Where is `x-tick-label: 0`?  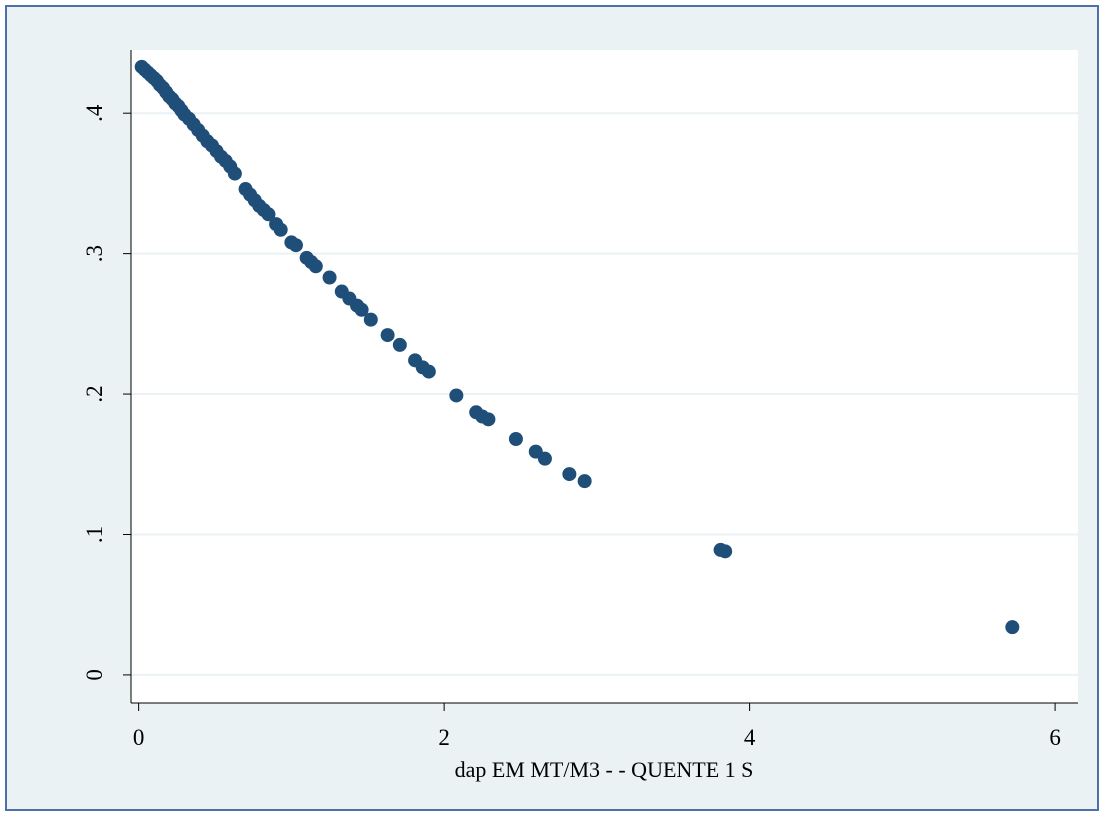
x-tick-label: 0 is located at coordinates (139, 737).